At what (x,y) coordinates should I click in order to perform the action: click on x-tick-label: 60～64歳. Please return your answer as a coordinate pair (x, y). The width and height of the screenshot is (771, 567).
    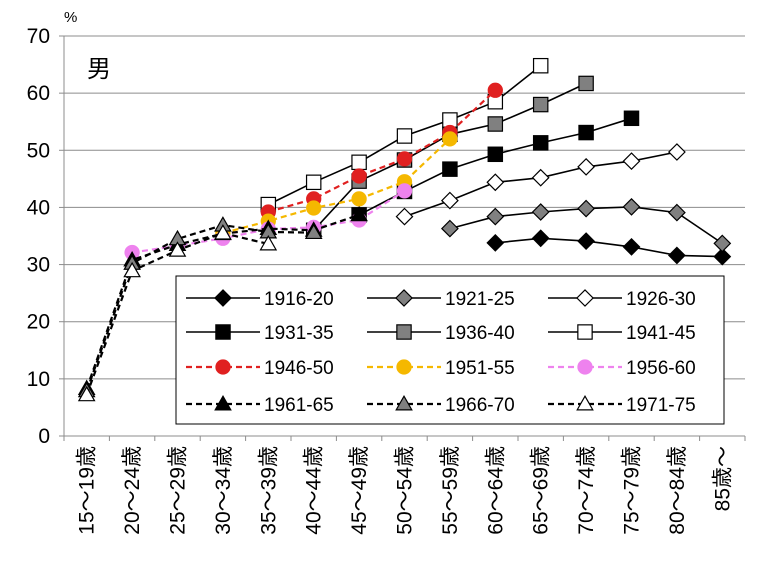
    Looking at the image, I should click on (495, 490).